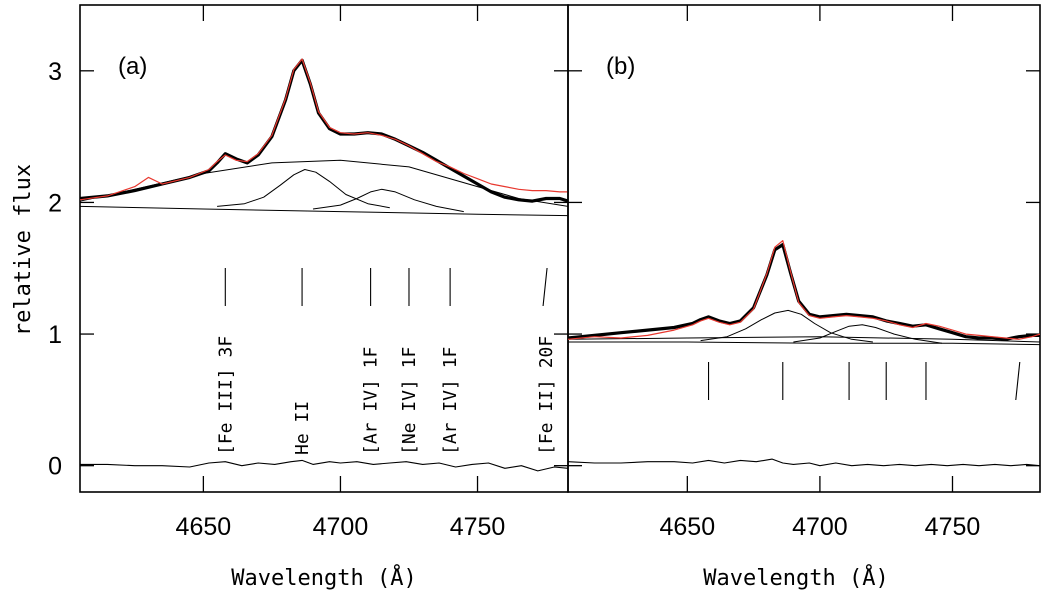 The image size is (1055, 592). Describe the element at coordinates (55, 335) in the screenshot. I see `y-tick-label: 1` at that location.